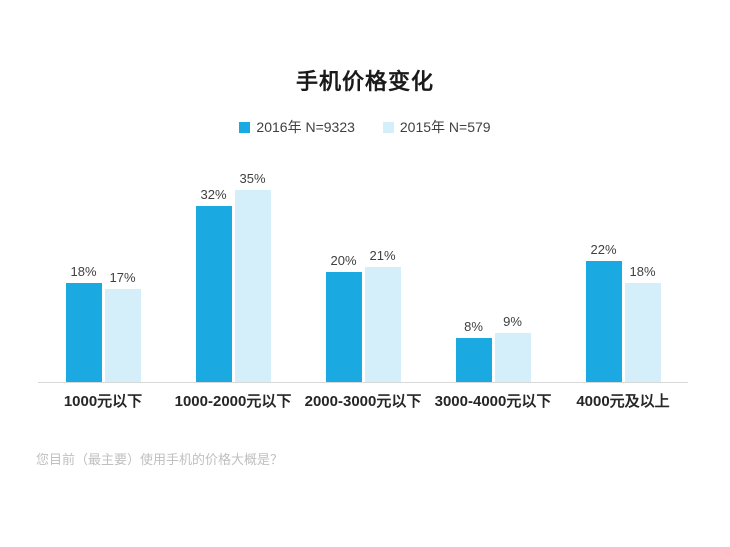 The width and height of the screenshot is (730, 547). I want to click on bar-column: 8%, so click(473, 350).